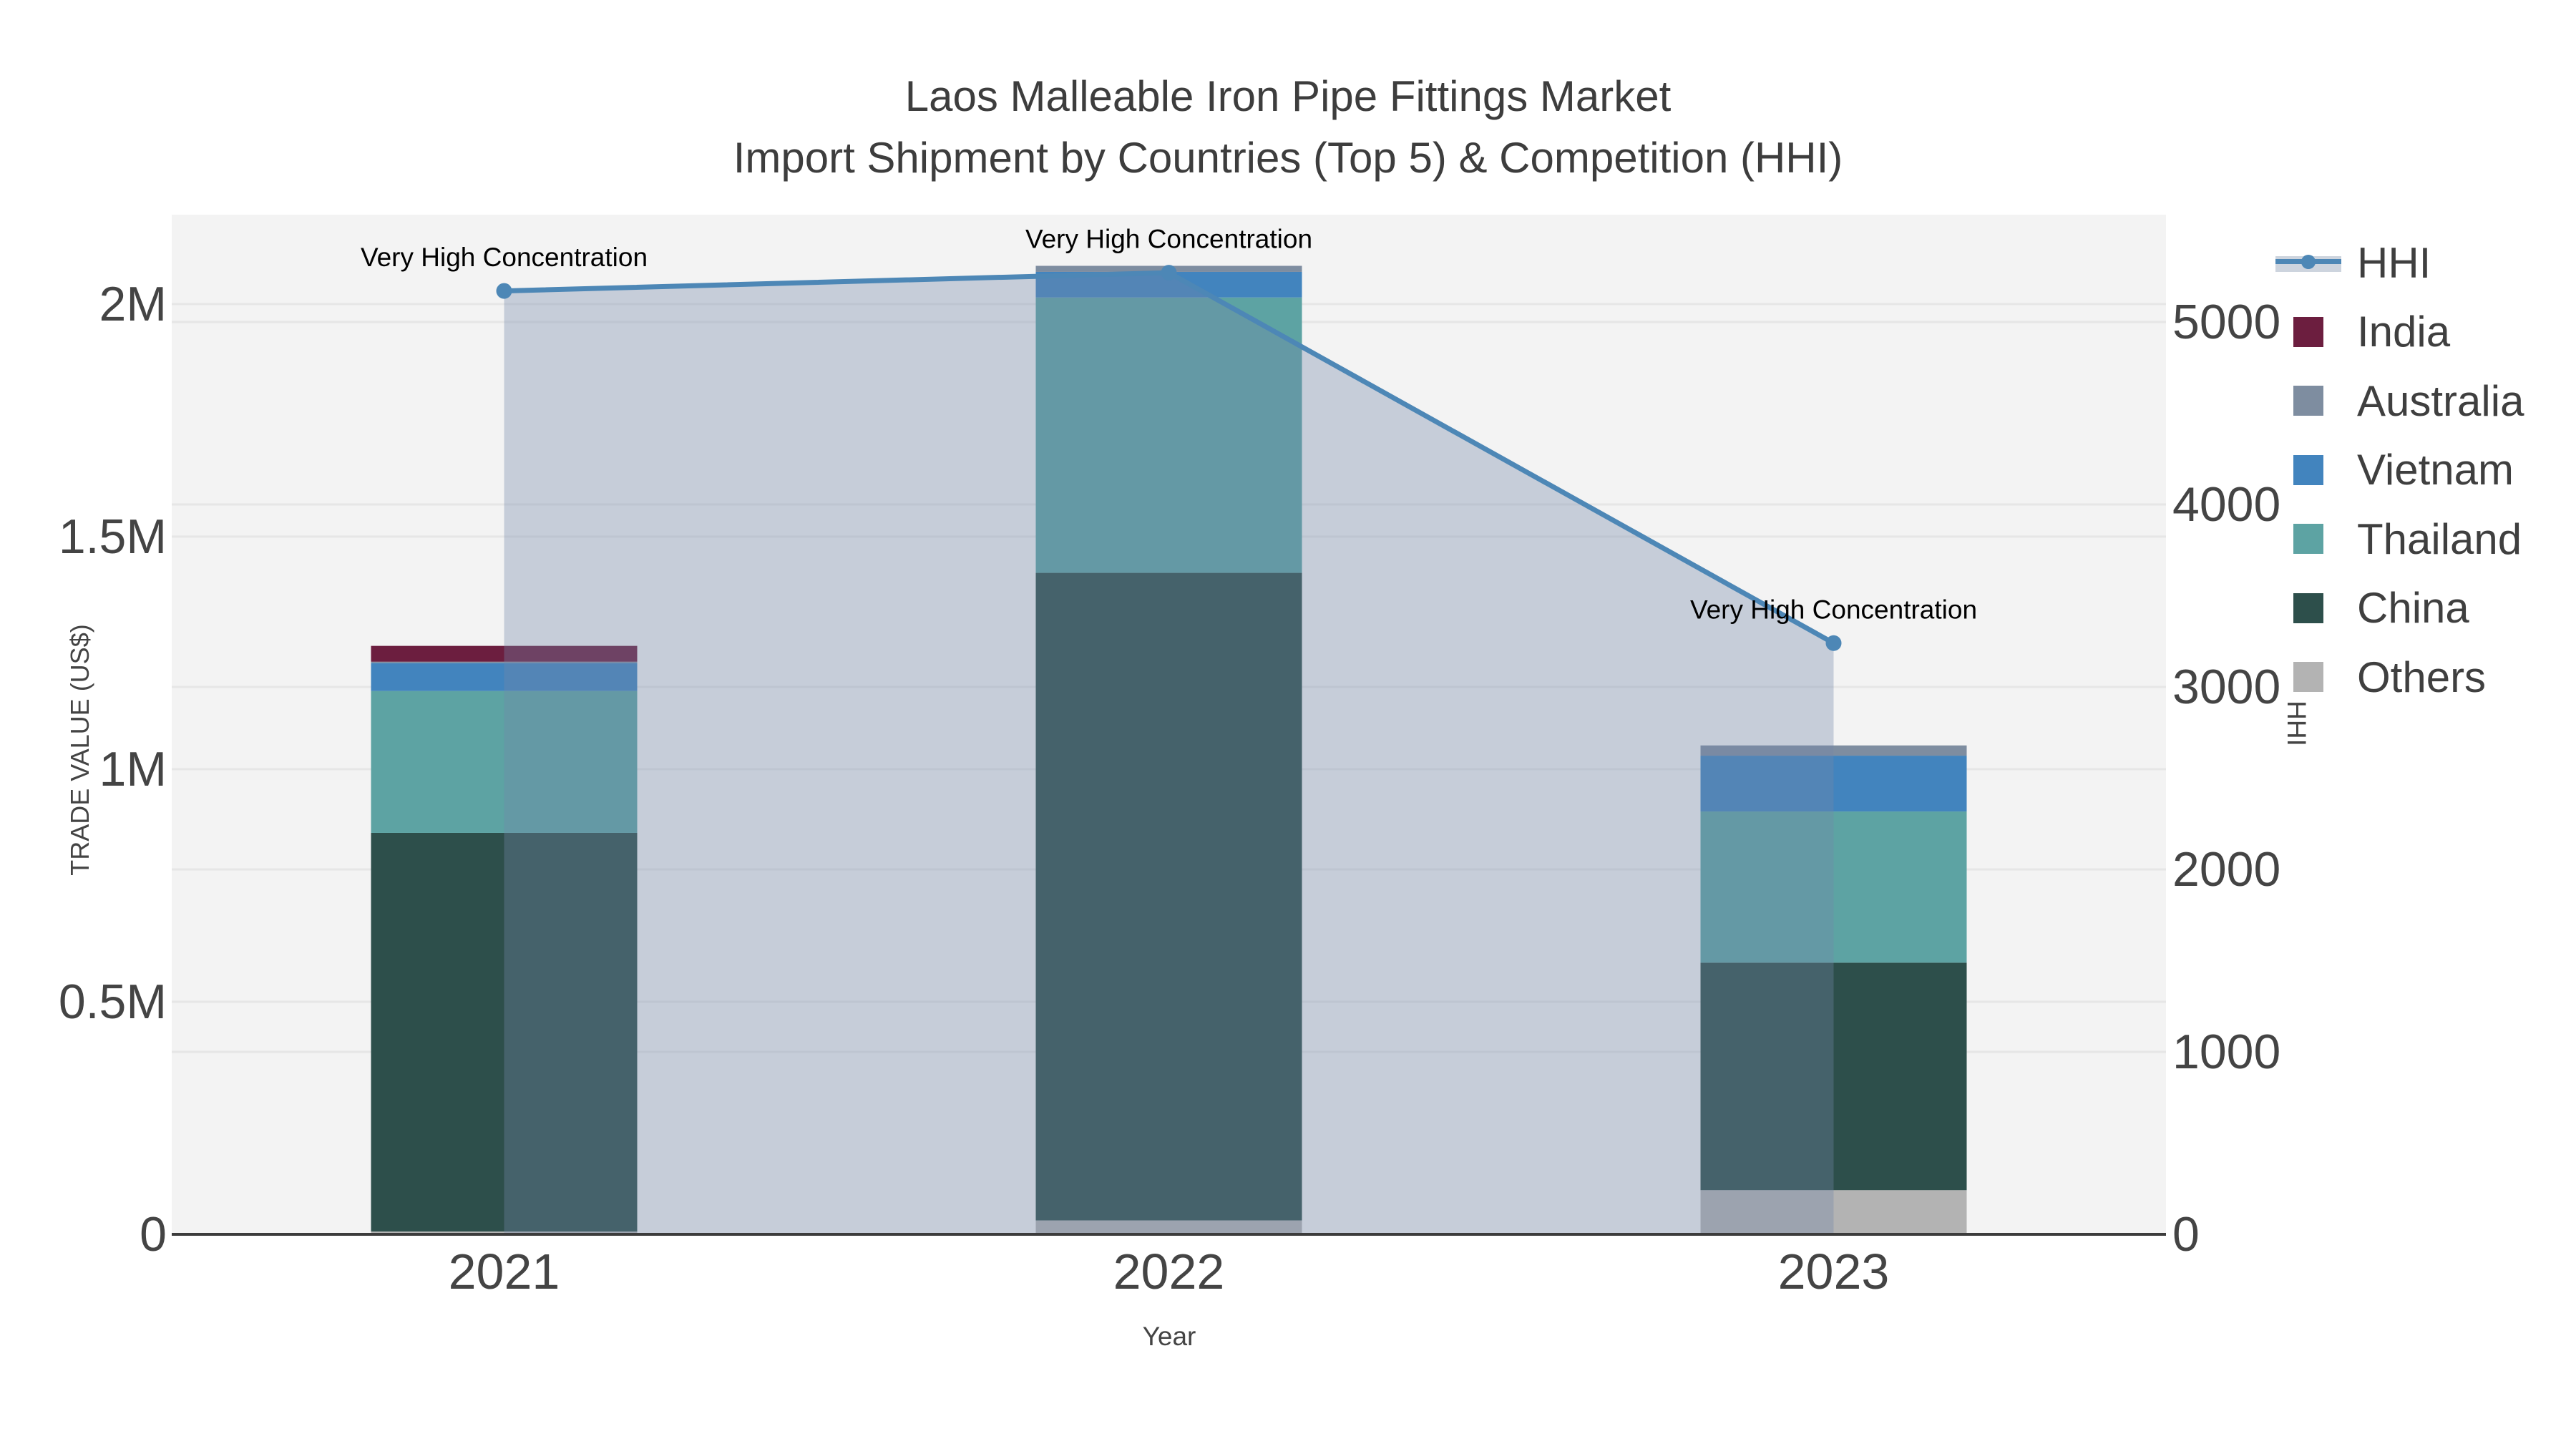  What do you see at coordinates (2404, 332) in the screenshot?
I see `legend-label-india: India` at bounding box center [2404, 332].